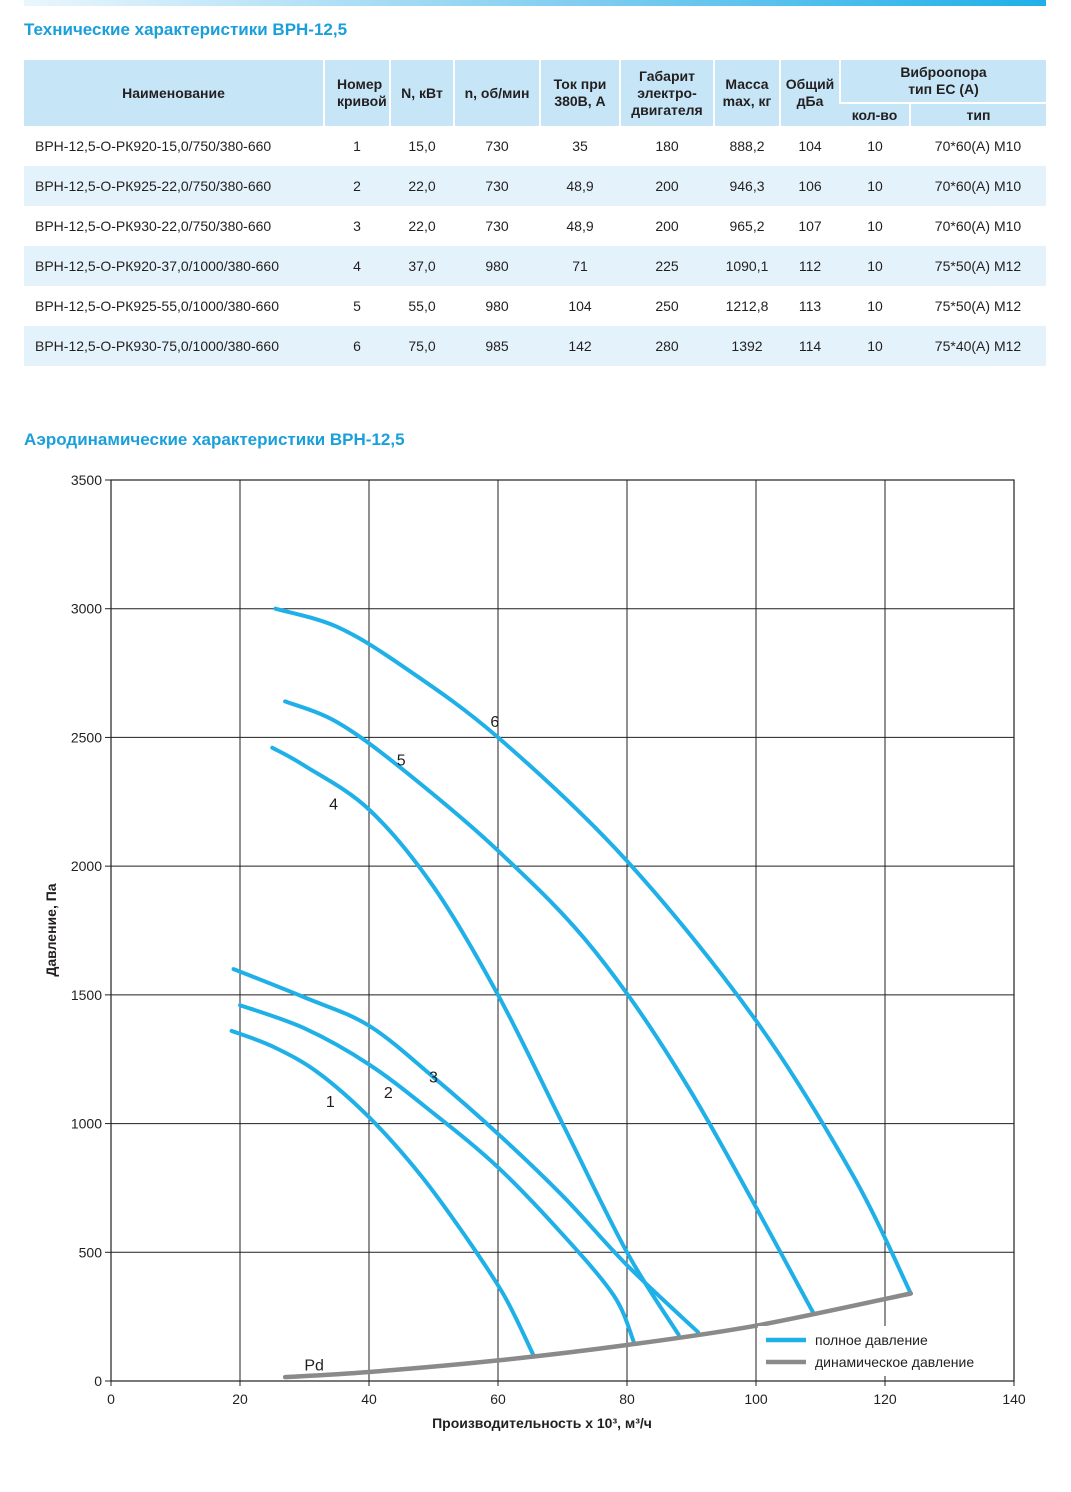  What do you see at coordinates (174, 266) in the screenshot?
I see `cell-name: ВРН-12,5-О-РК920-37,0/1000/380-660` at bounding box center [174, 266].